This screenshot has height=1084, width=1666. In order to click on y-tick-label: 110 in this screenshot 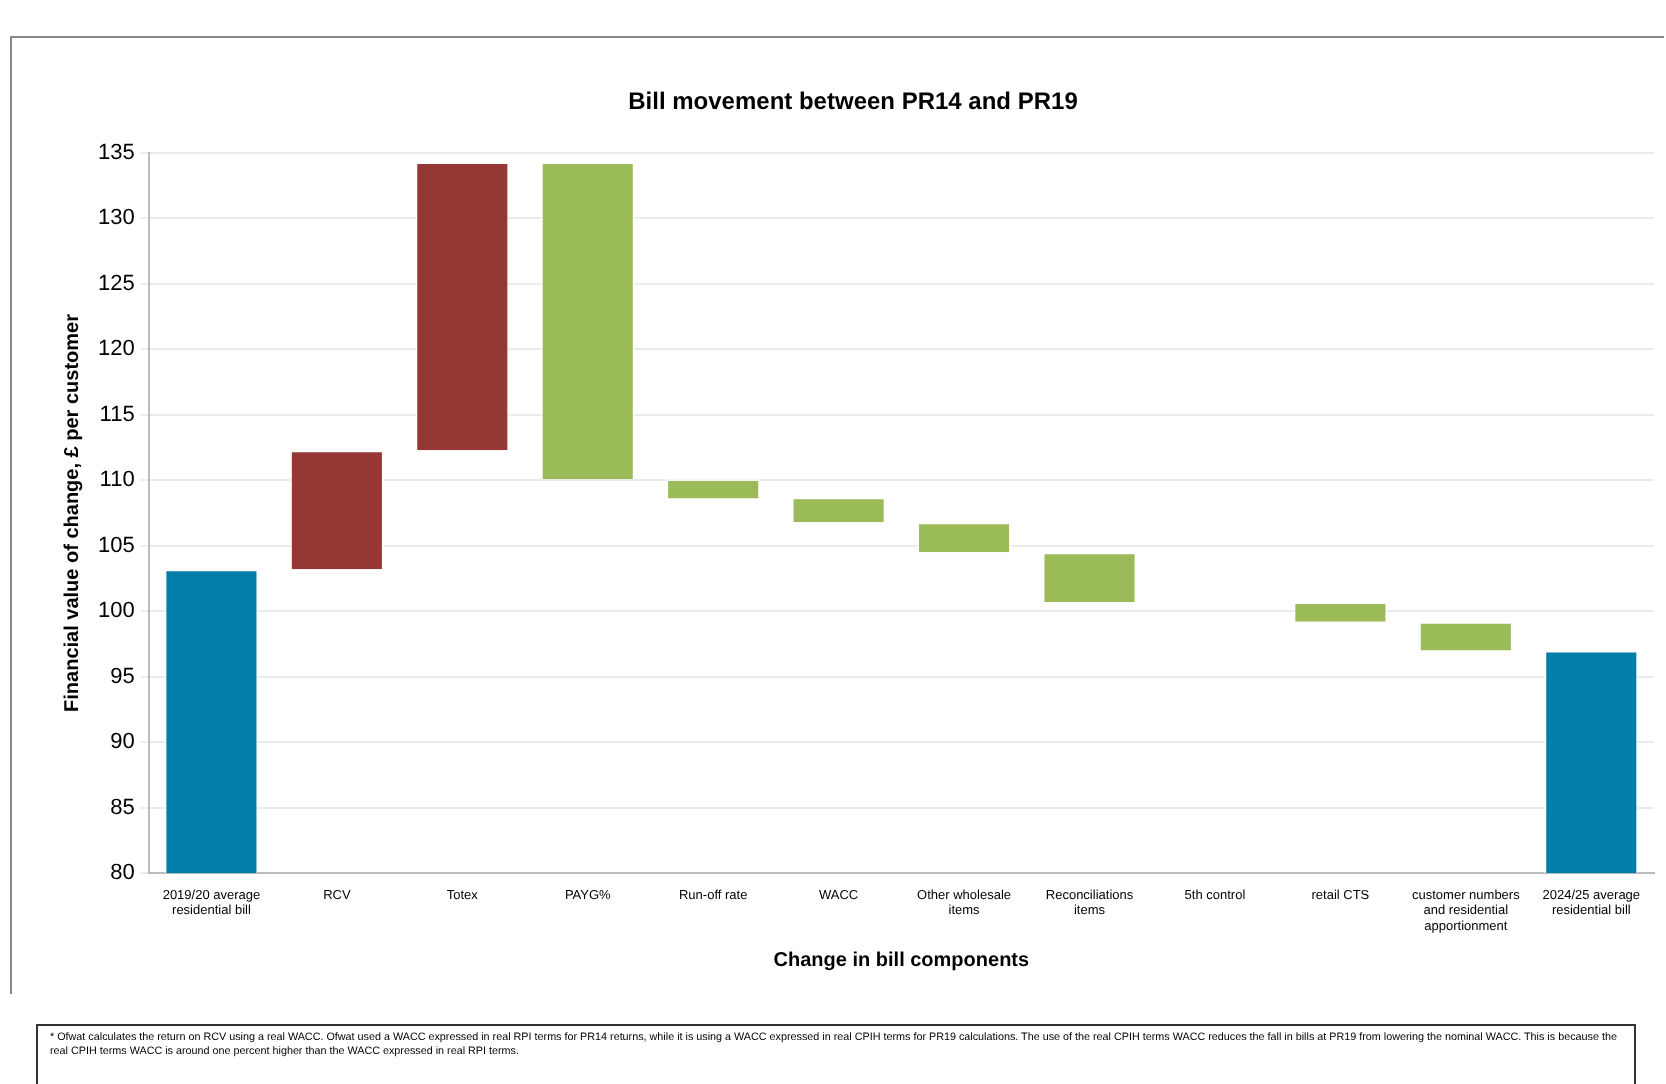, I will do `click(117, 480)`.